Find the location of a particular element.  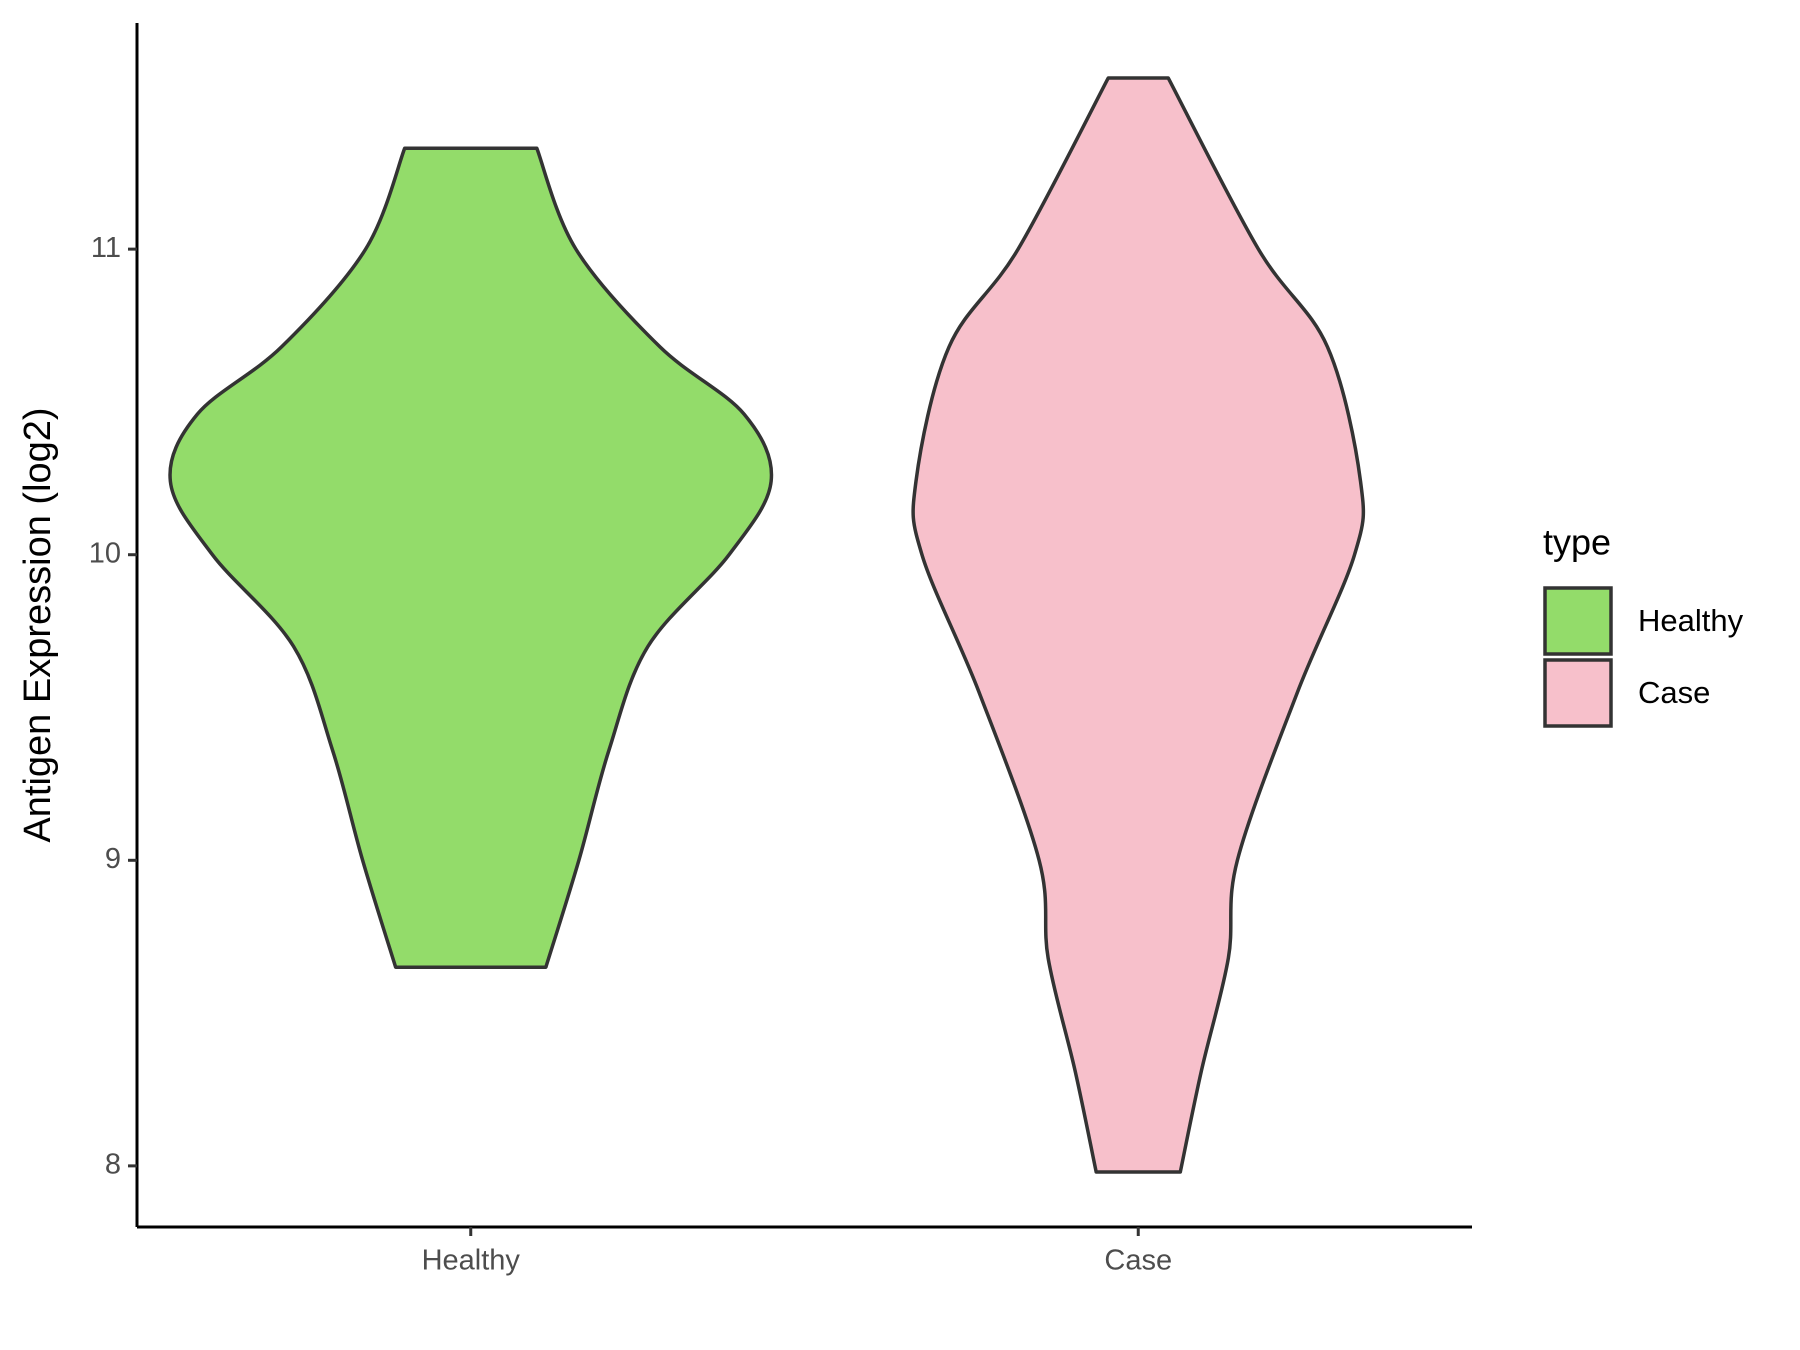

legend-title: type is located at coordinates (1577, 542).